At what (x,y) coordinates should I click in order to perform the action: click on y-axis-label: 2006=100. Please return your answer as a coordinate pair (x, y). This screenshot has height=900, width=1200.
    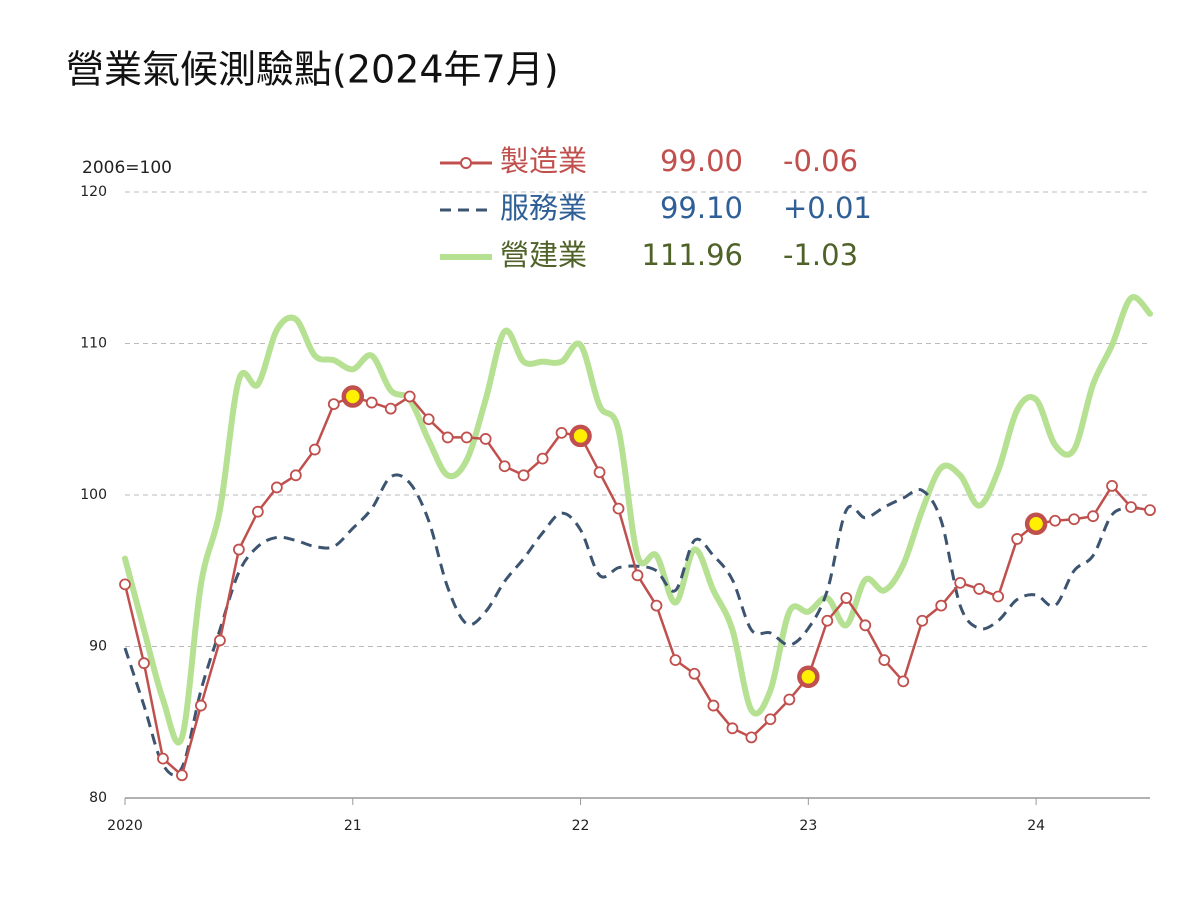
    Looking at the image, I should click on (127, 168).